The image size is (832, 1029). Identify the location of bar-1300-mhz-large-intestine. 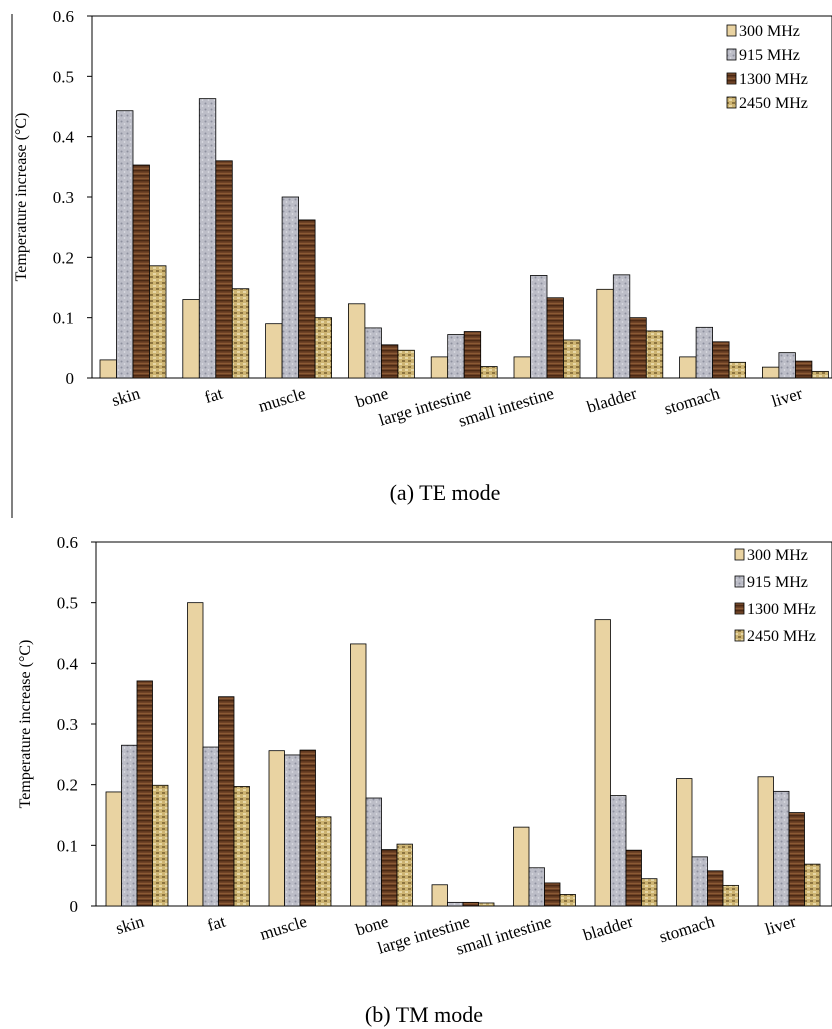
(472, 355).